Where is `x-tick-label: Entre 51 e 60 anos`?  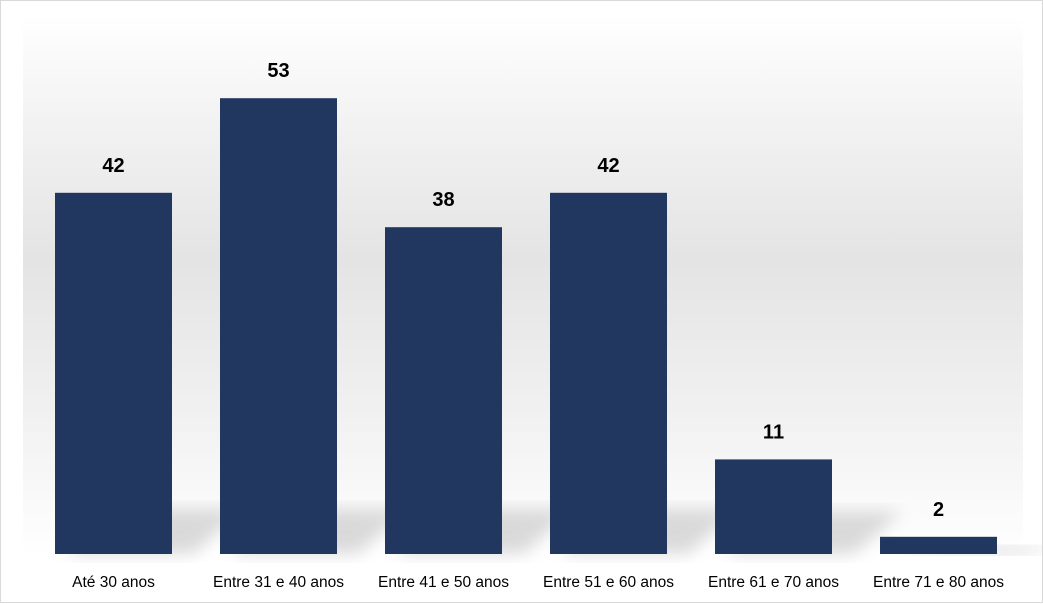
x-tick-label: Entre 51 e 60 anos is located at coordinates (608, 582).